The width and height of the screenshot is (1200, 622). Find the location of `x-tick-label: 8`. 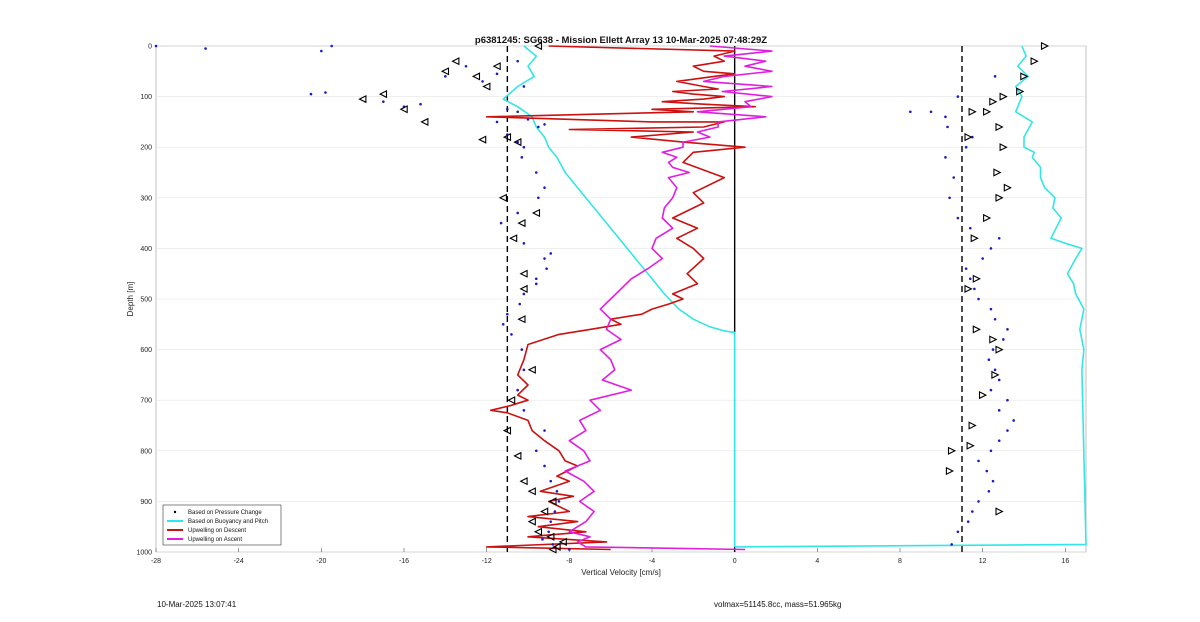

x-tick-label: 8 is located at coordinates (900, 561).